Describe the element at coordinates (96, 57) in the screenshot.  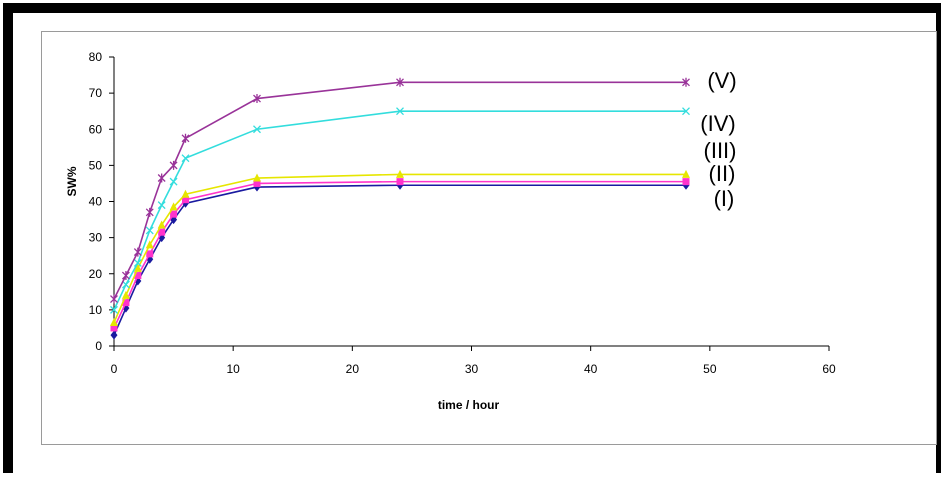
I see `y-tick-label: 80` at that location.